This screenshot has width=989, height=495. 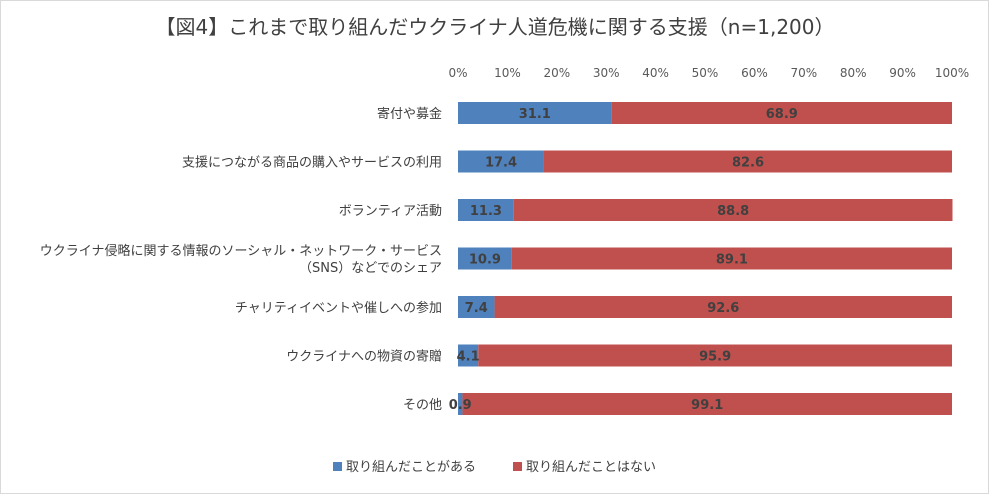 I want to click on x-tick-label: 80%, so click(x=853, y=73).